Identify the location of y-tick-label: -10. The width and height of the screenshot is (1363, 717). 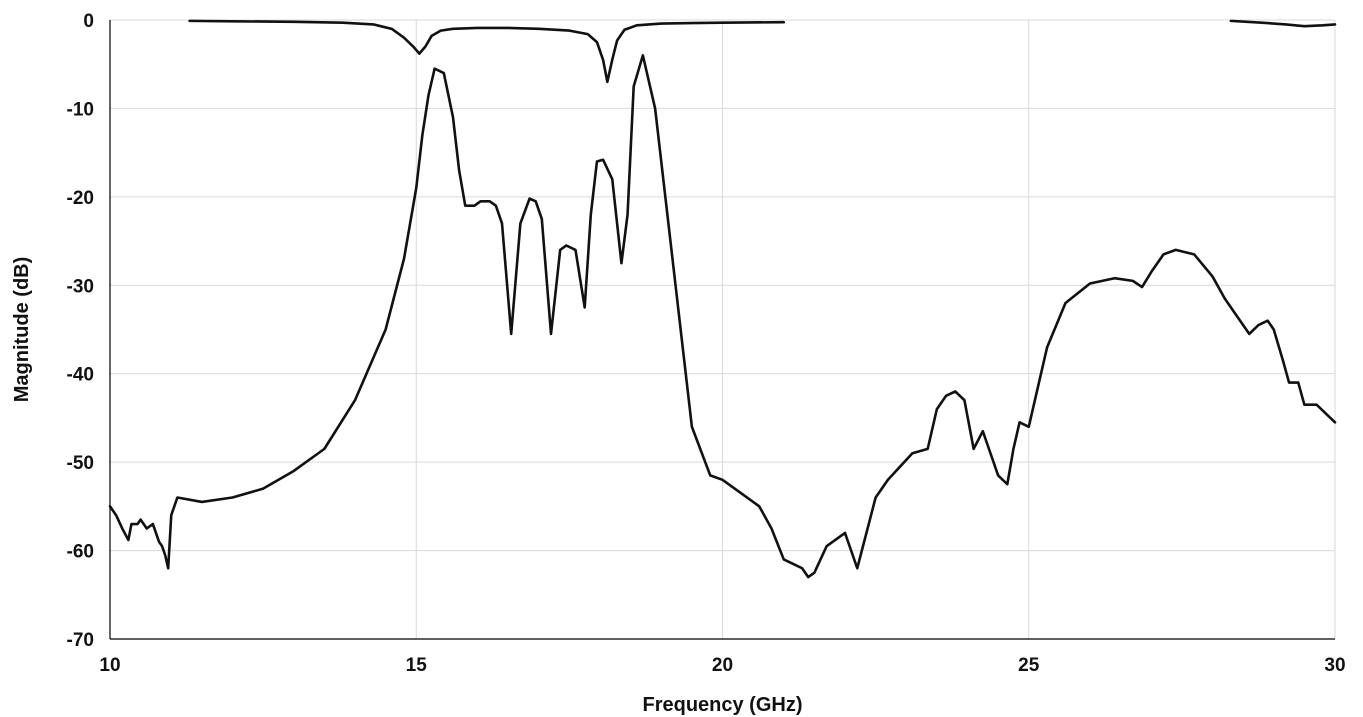
(80, 109).